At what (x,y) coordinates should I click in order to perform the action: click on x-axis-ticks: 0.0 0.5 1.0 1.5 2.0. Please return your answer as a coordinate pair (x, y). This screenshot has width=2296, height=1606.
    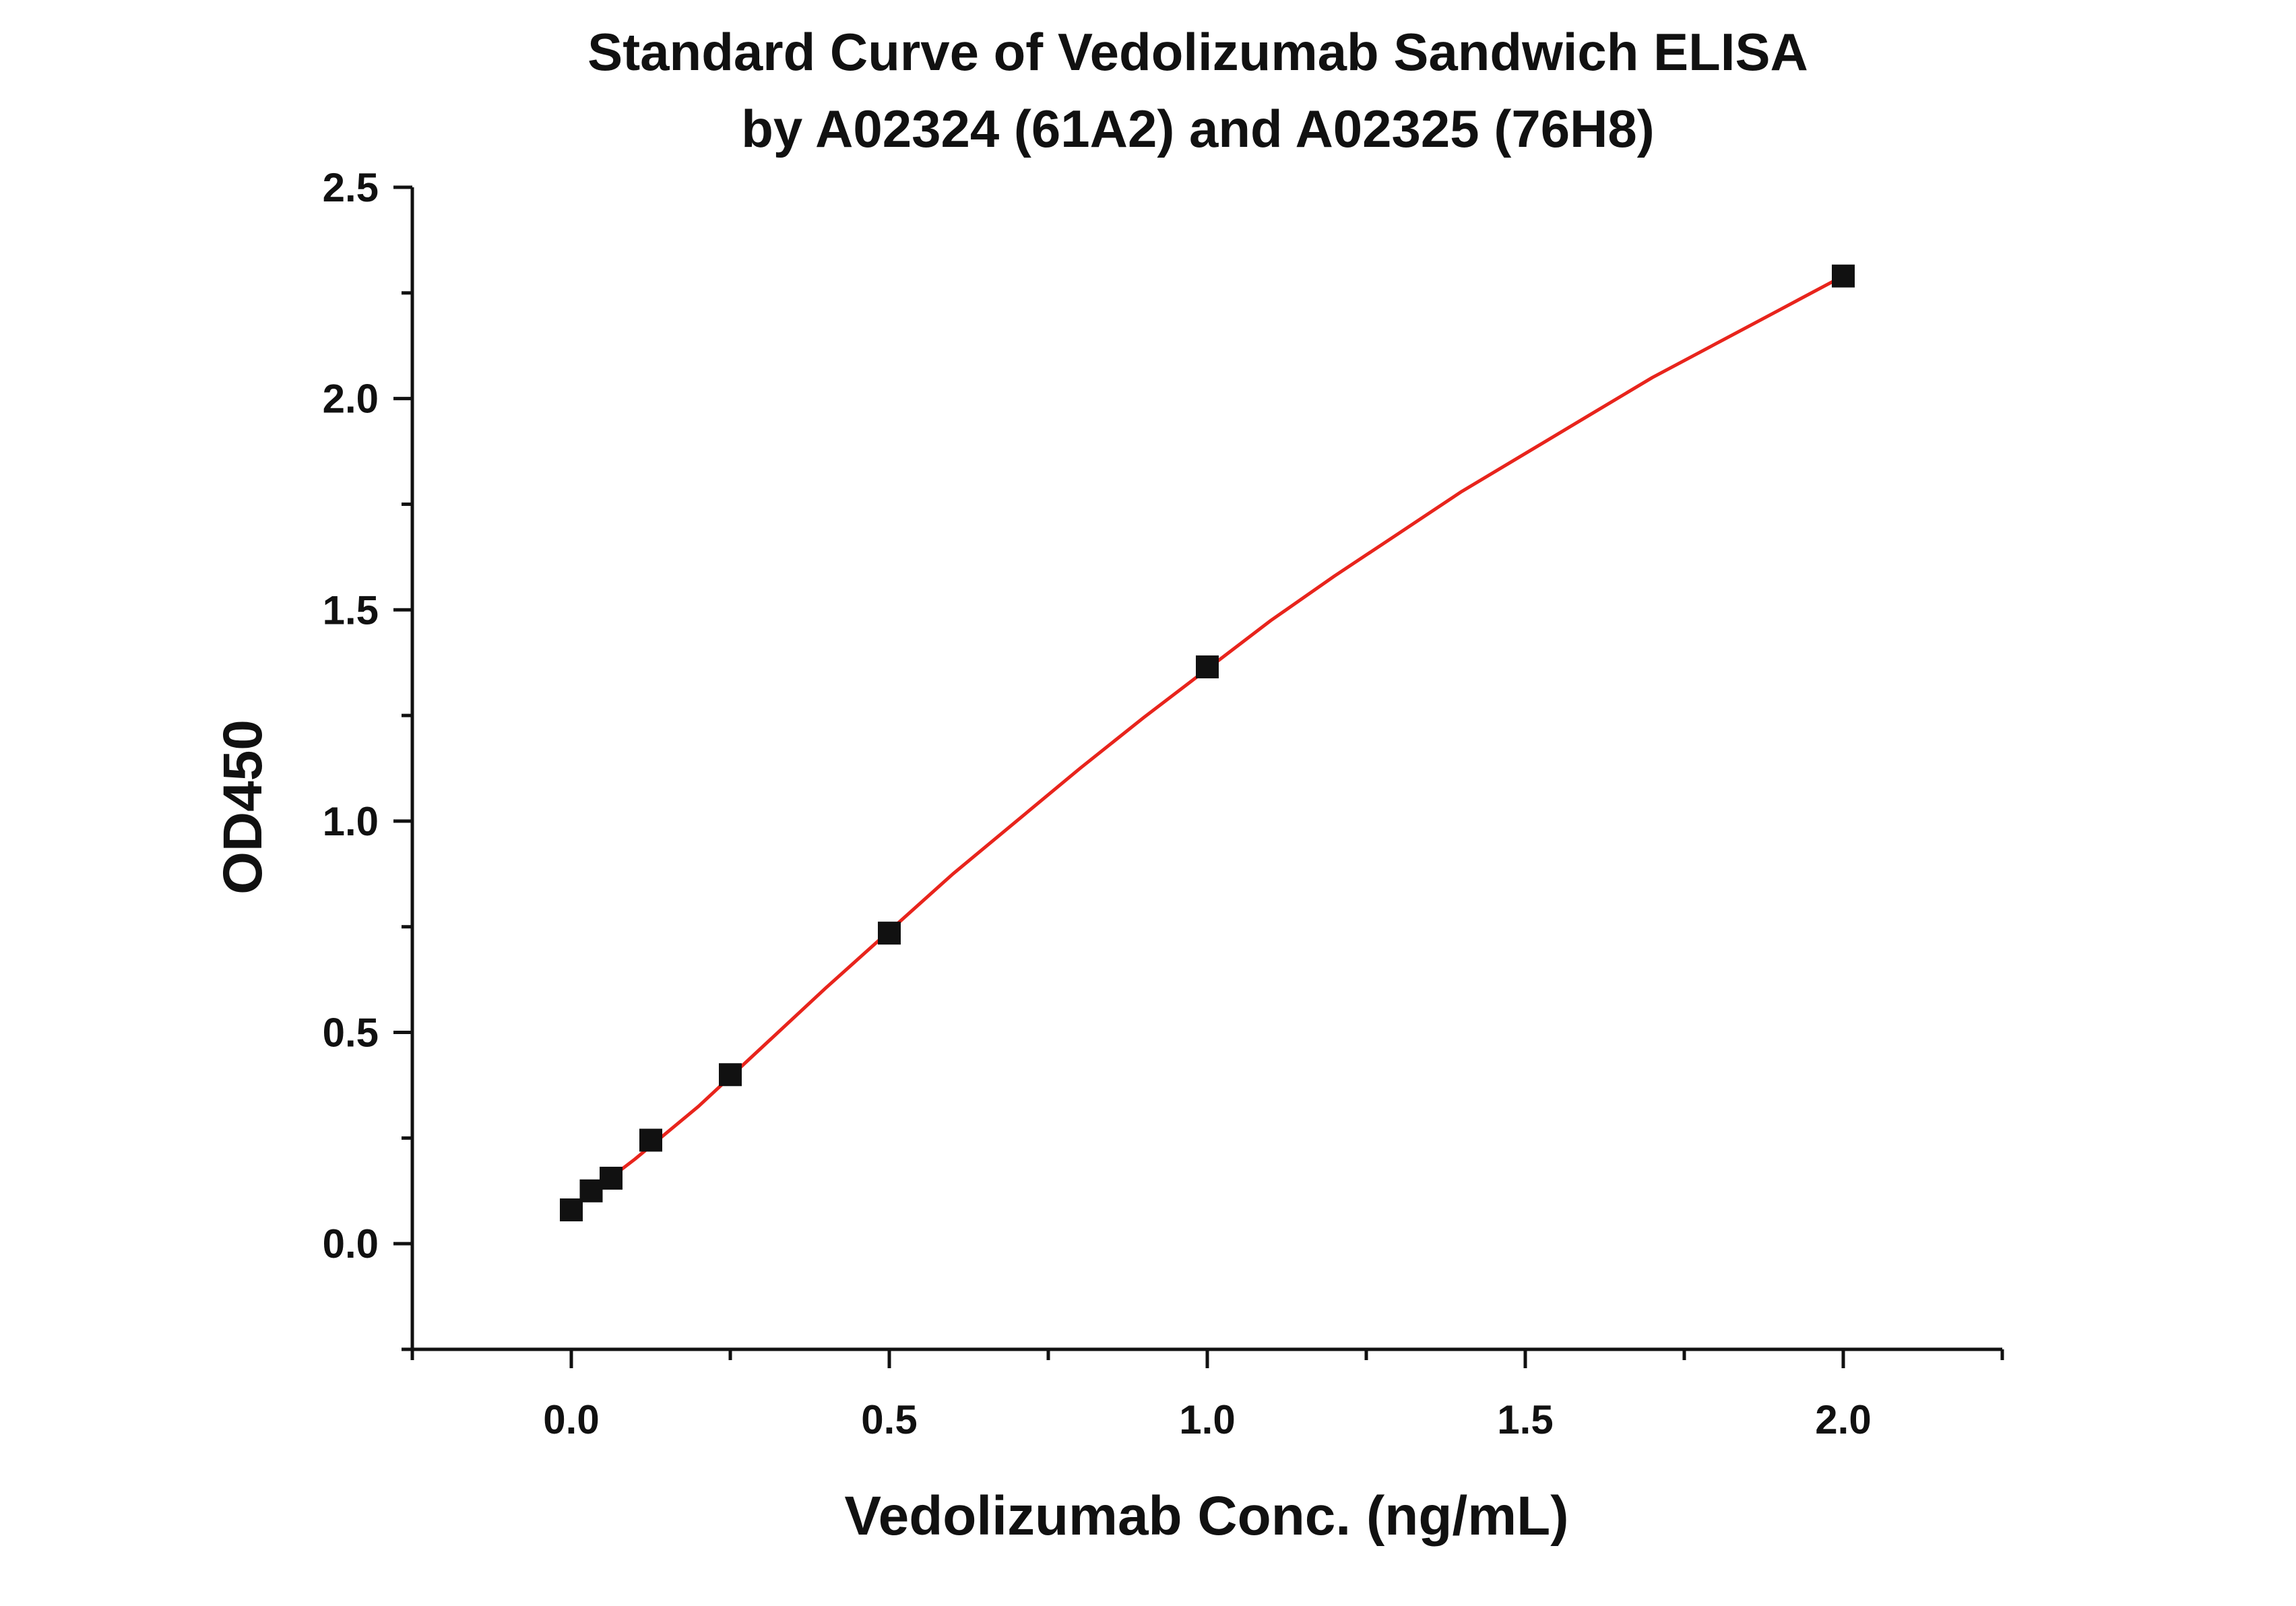
    Looking at the image, I should click on (1207, 1395).